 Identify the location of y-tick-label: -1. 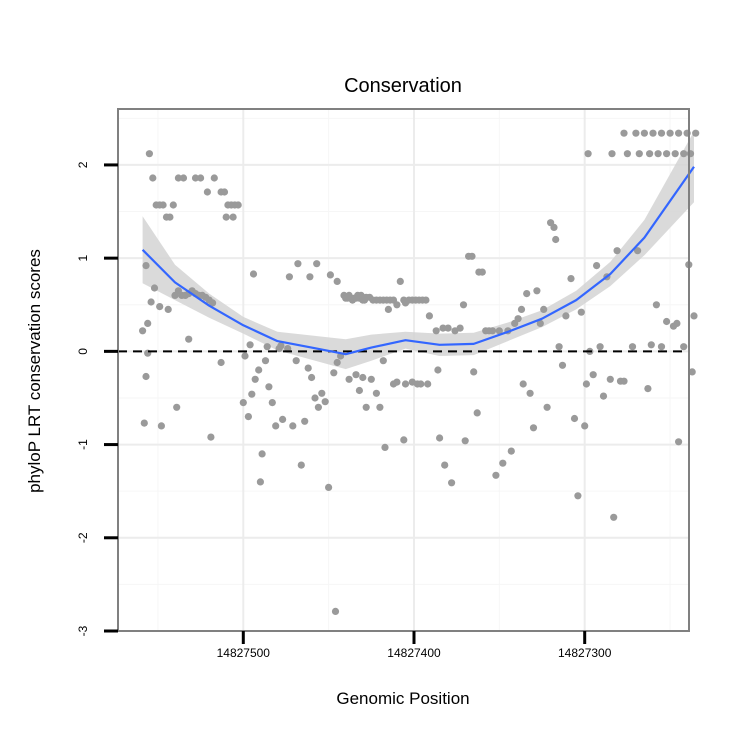
(83, 444).